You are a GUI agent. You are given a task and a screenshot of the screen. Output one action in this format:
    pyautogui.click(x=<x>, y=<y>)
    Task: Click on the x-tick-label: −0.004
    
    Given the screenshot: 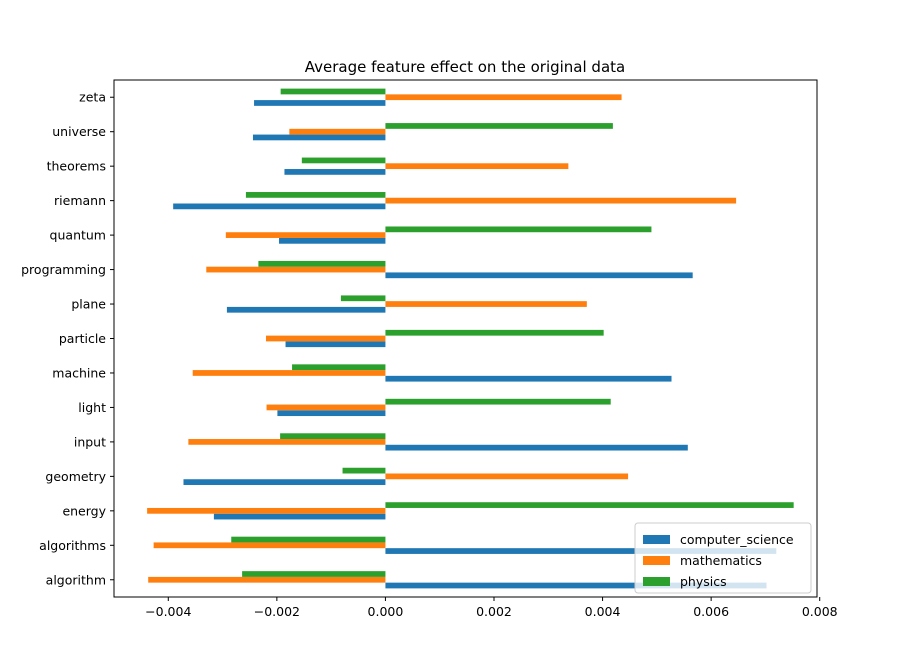 What is the action you would take?
    pyautogui.click(x=168, y=611)
    